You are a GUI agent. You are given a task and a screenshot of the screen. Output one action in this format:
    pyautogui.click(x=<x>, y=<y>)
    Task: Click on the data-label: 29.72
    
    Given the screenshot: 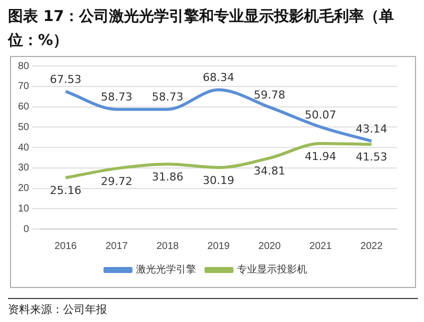 What is the action you would take?
    pyautogui.click(x=116, y=181)
    